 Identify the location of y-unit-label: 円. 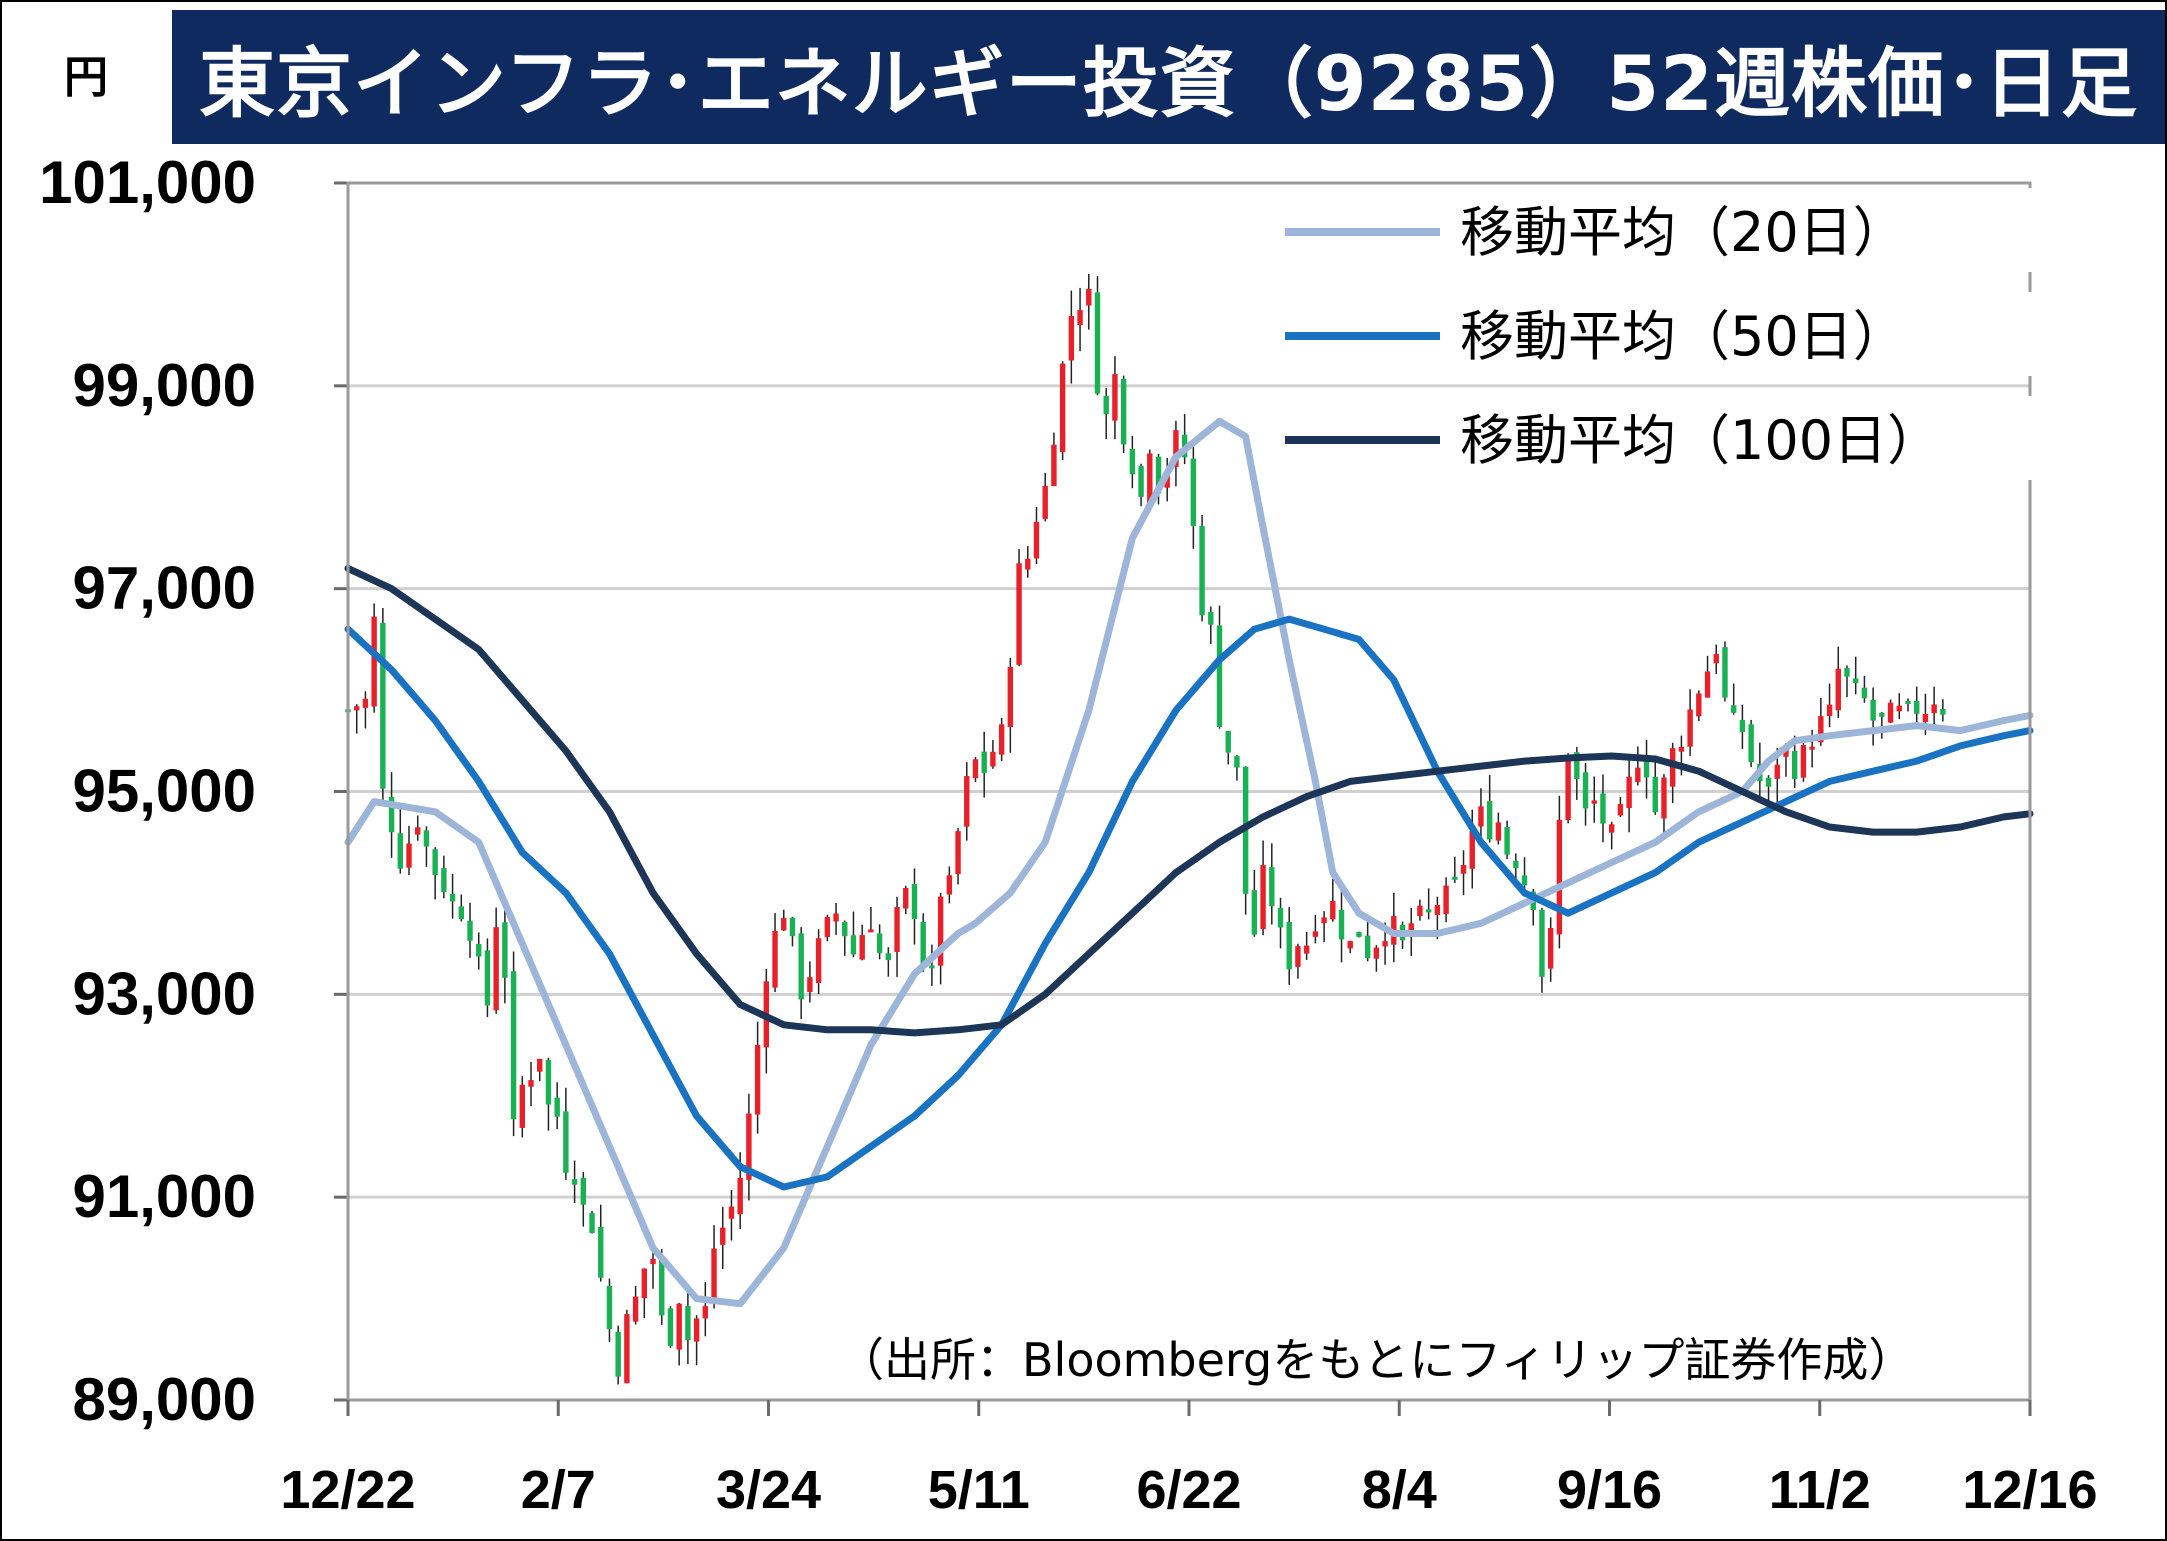
(86, 73).